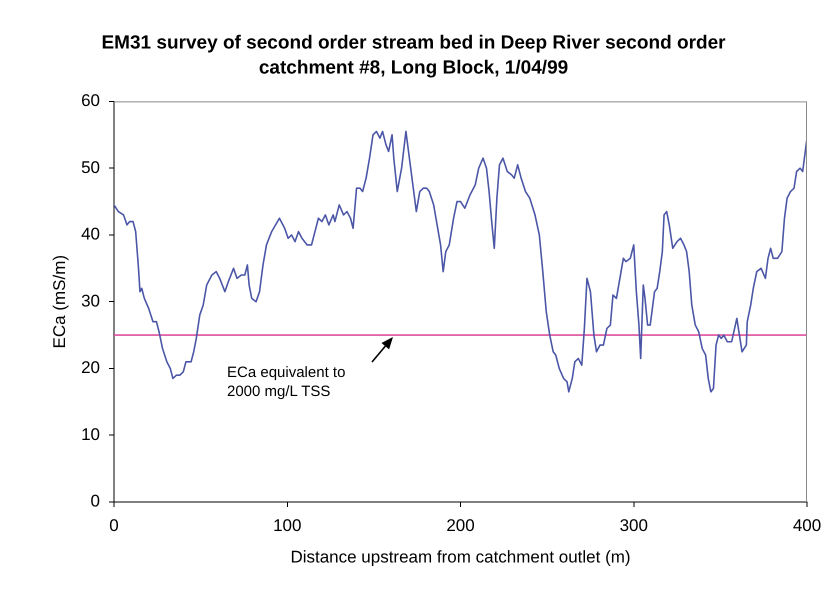 The image size is (837, 590). Describe the element at coordinates (634, 525) in the screenshot. I see `x-tick-label: 300` at that location.